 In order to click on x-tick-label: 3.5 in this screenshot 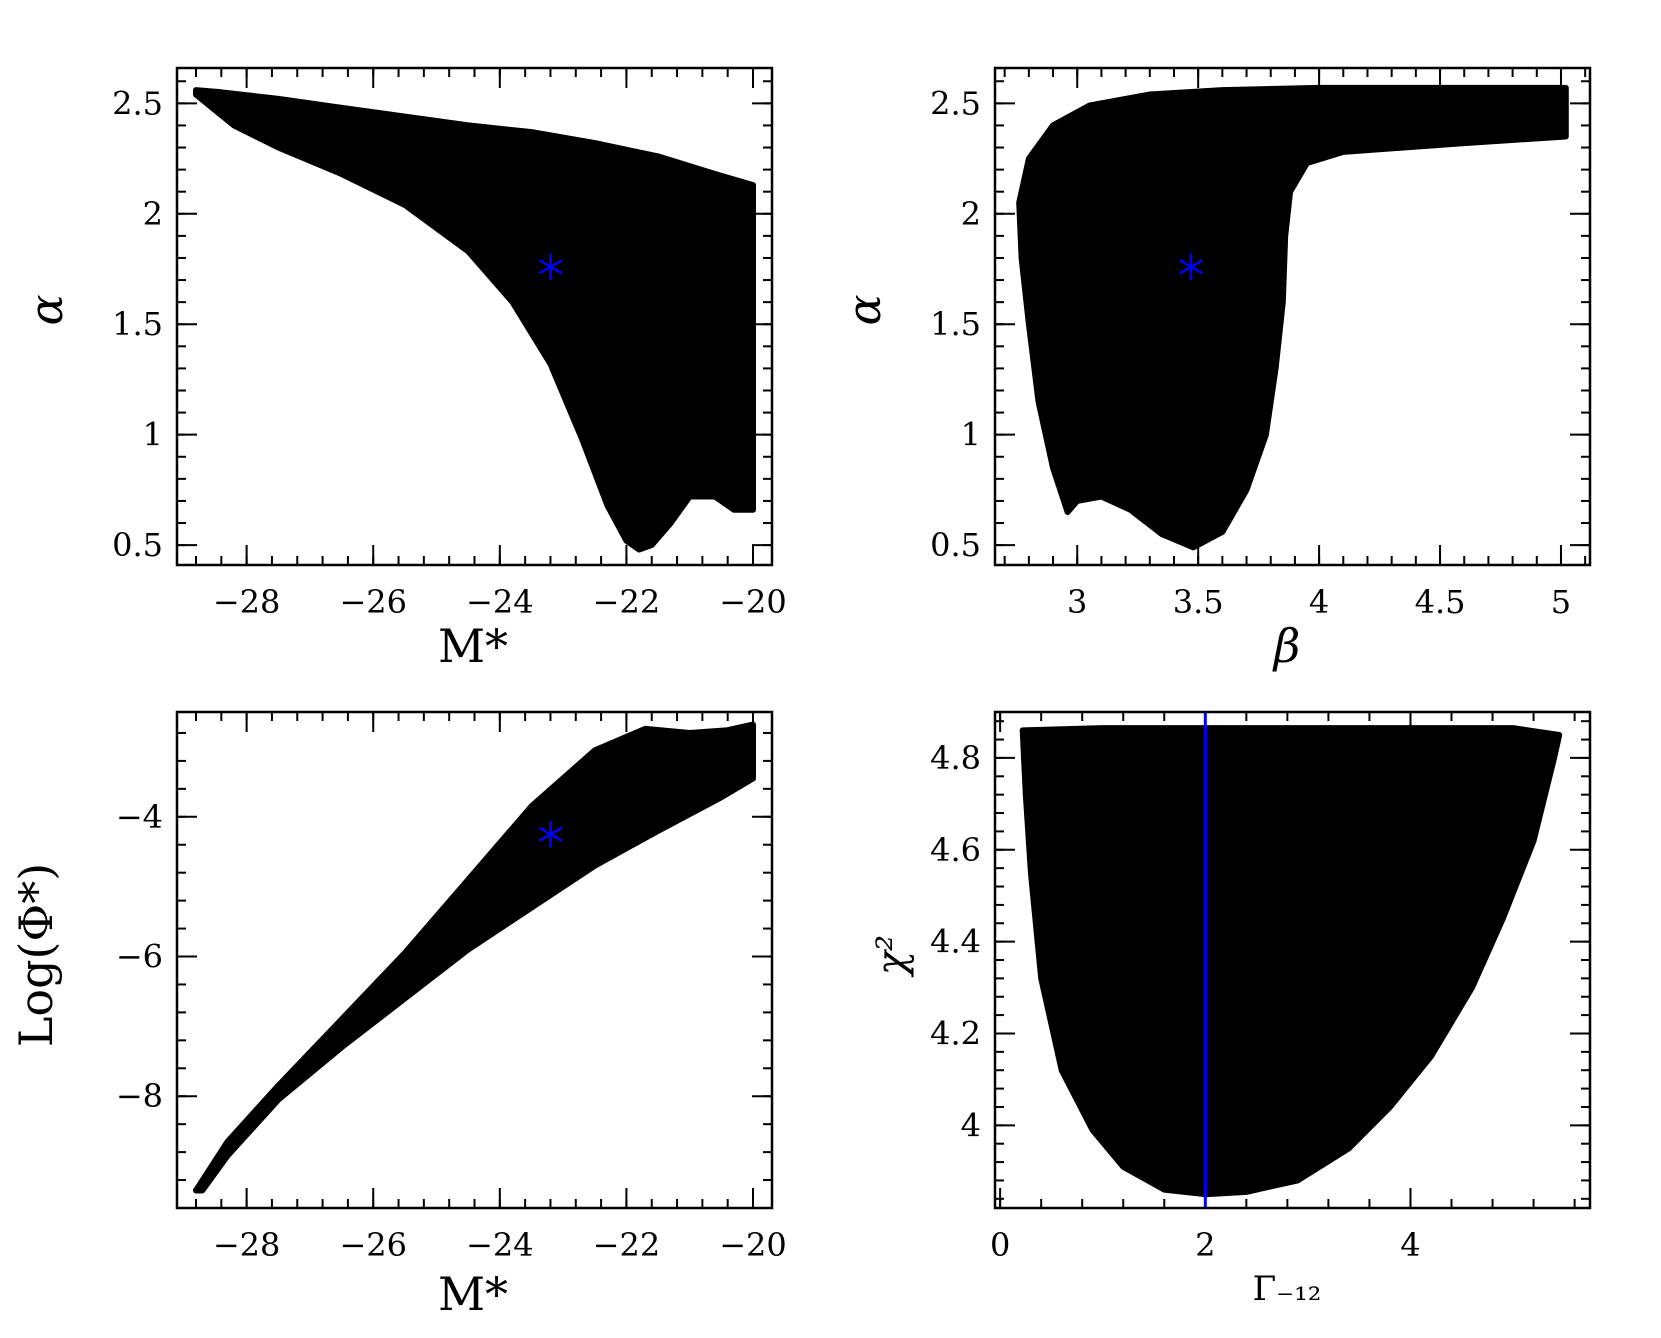, I will do `click(1198, 602)`.